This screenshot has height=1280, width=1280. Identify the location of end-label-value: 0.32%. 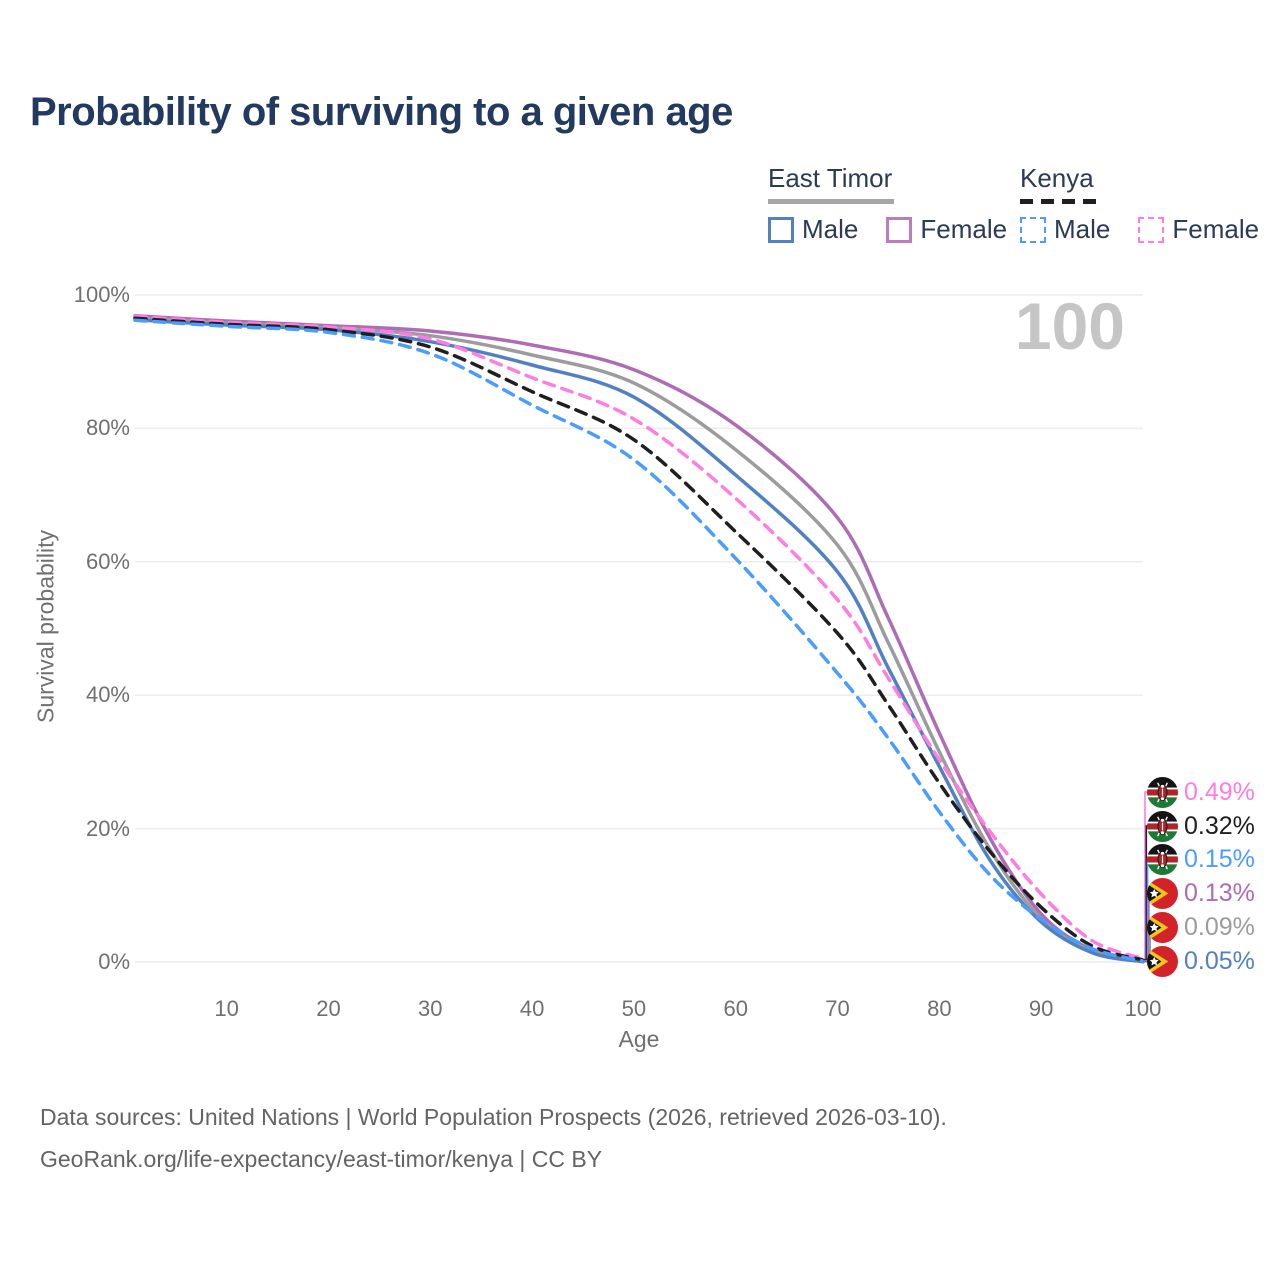
(1219, 825).